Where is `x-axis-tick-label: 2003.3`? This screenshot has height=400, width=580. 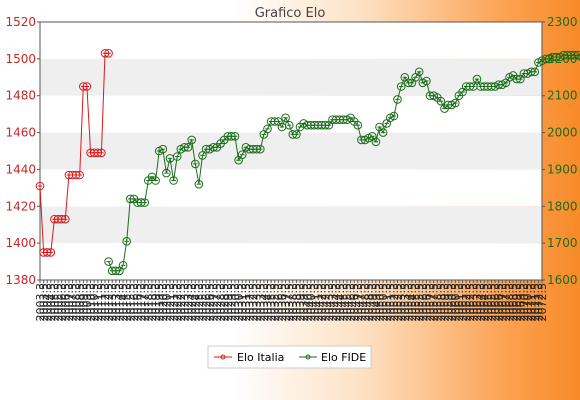 x-axis-tick-label: 2003.3 is located at coordinates (40, 302).